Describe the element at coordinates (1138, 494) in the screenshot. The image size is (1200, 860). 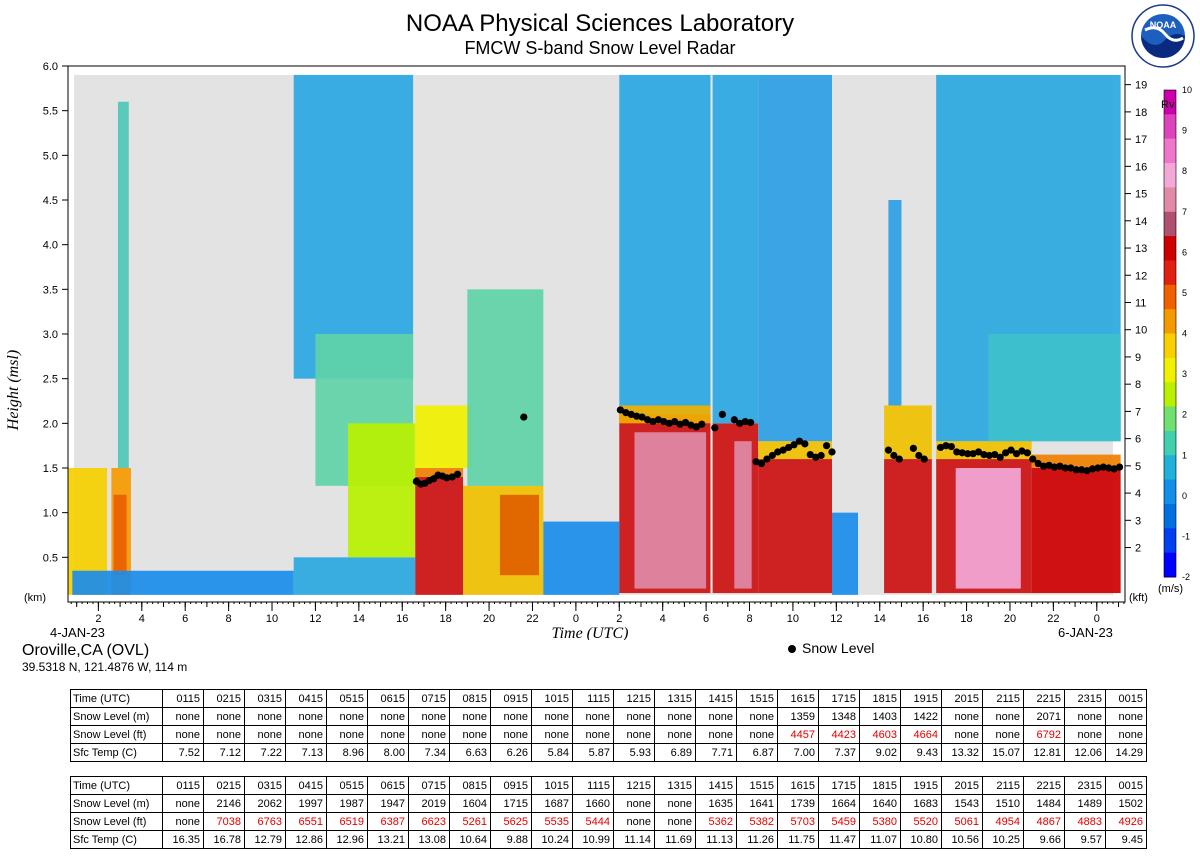
I see `y-tick-label-right: 4` at that location.